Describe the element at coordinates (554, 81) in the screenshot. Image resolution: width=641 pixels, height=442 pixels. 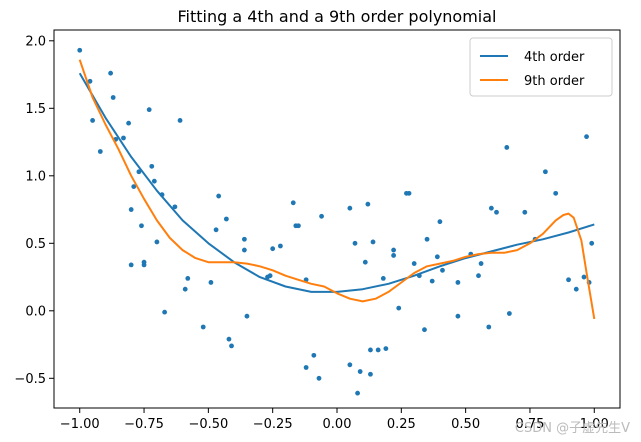
I see `legend-label: 9th order` at that location.